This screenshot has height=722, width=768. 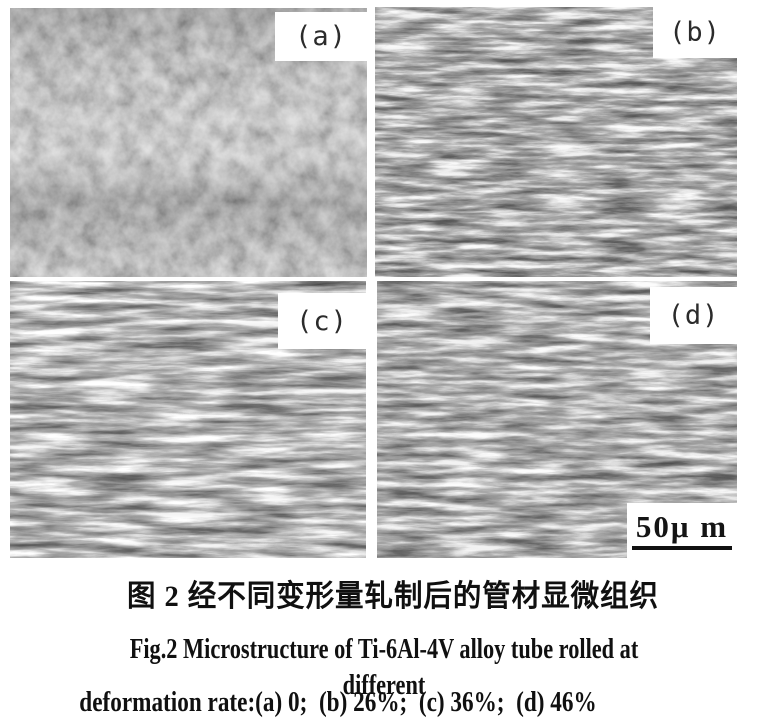 What do you see at coordinates (393, 596) in the screenshot?
I see `caption-chinese: 图 2 经不同变形量轧制后的管材显微组织` at bounding box center [393, 596].